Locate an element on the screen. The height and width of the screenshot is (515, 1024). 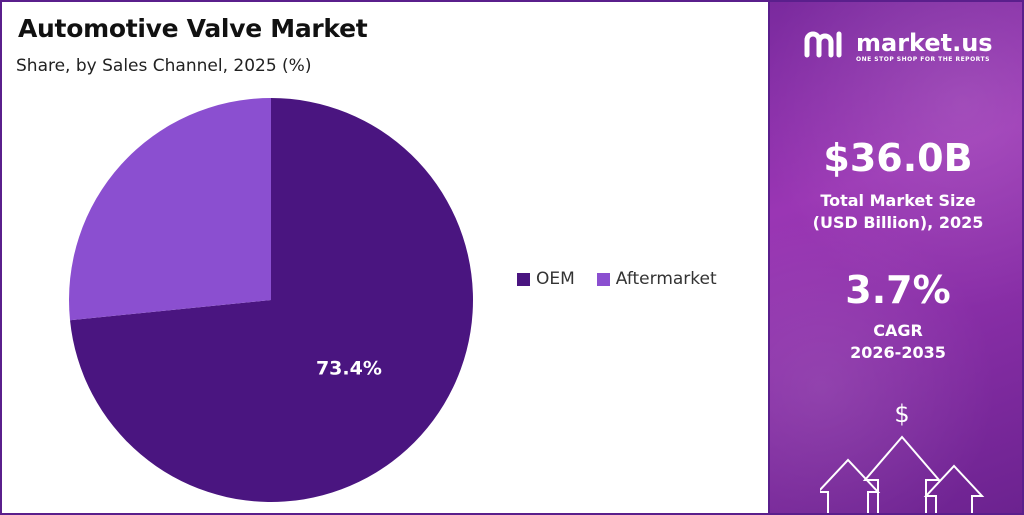
dollar-icon: $ is located at coordinates (901, 414).